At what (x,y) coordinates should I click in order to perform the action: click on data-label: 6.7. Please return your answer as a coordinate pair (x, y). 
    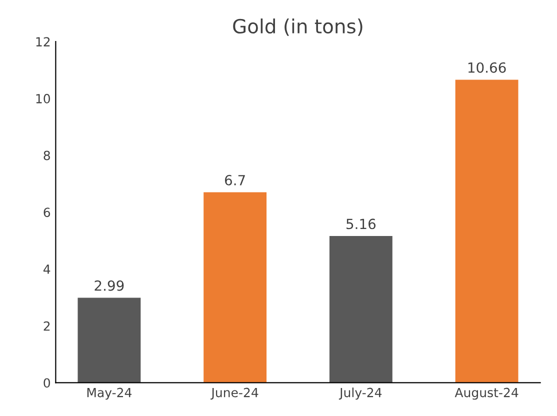
    Looking at the image, I should click on (234, 180).